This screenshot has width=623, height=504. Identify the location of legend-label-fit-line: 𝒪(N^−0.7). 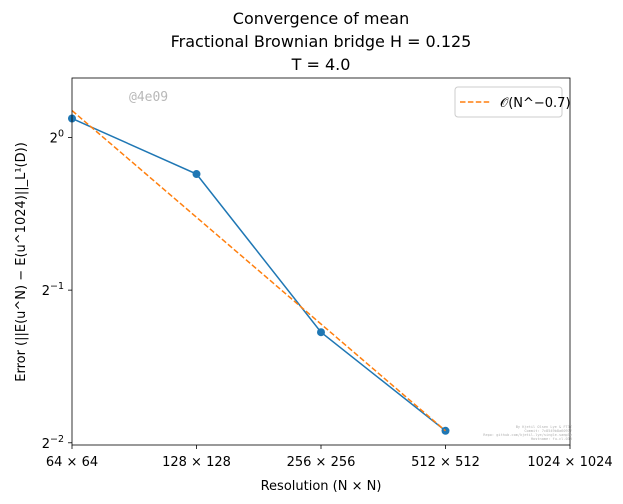
(535, 103).